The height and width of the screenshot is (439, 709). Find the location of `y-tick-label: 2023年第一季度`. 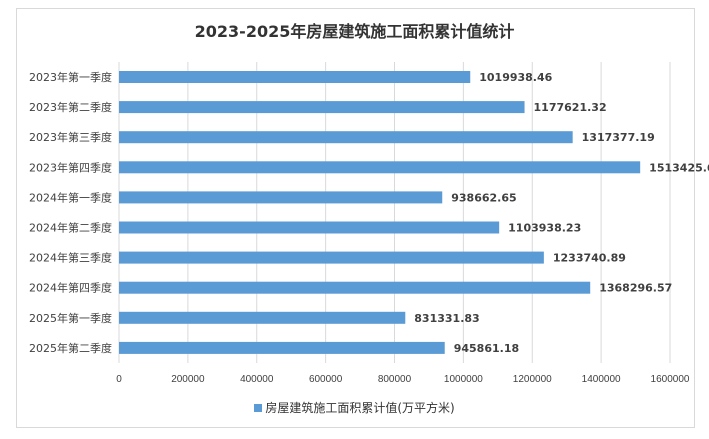

y-tick-label: 2023年第一季度 is located at coordinates (70, 77).